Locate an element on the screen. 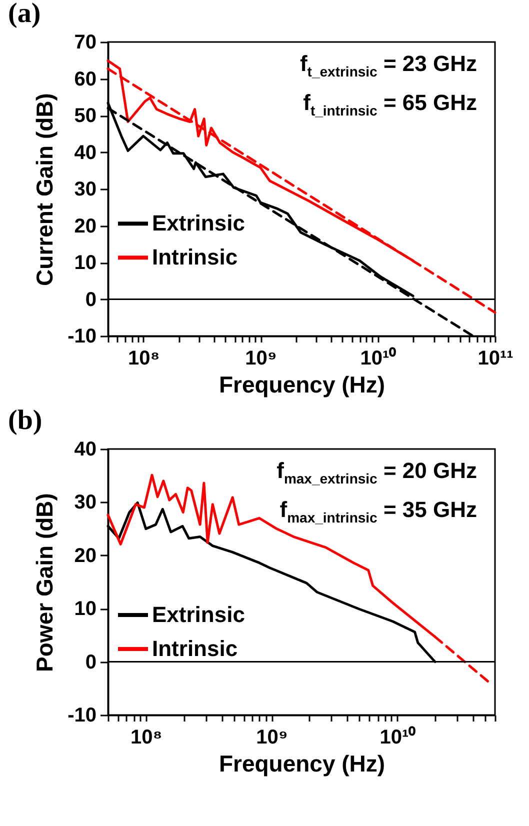 This screenshot has height=826, width=529. annotation: f$_{t_extrinsic}$ = 23 GHz is located at coordinates (387, 66).